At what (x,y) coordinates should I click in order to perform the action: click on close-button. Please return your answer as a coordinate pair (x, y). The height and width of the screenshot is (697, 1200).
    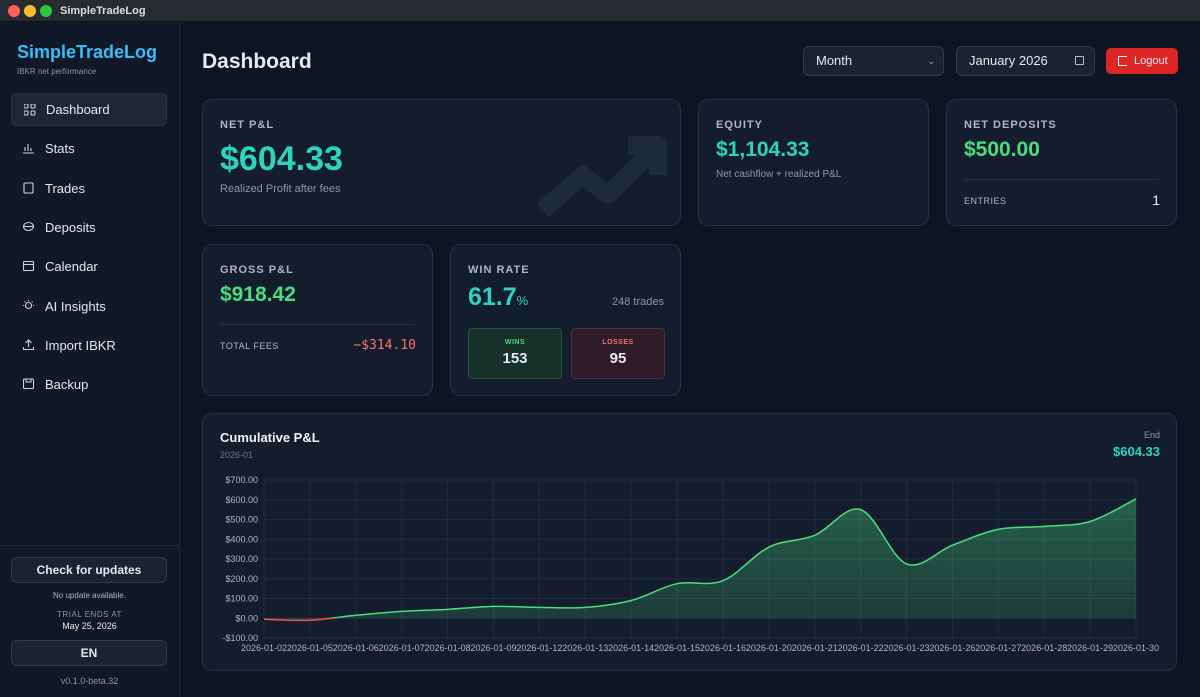
    Looking at the image, I should click on (14, 11).